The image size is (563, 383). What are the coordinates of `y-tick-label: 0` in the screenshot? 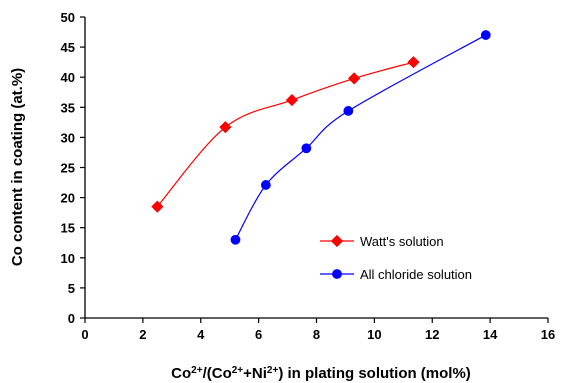 It's located at (71, 318).